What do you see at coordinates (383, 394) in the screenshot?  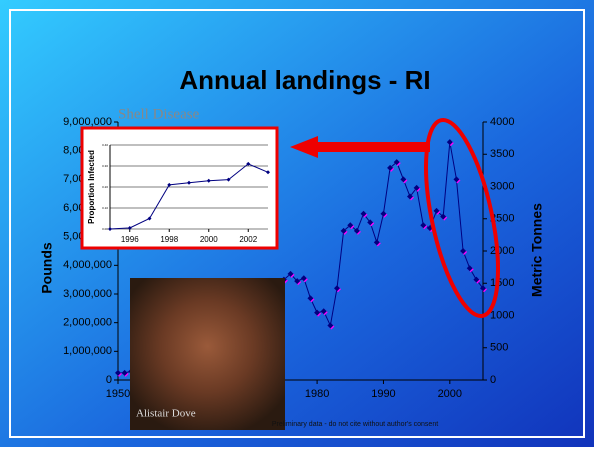 I see `x-tick-label: 1990` at bounding box center [383, 394].